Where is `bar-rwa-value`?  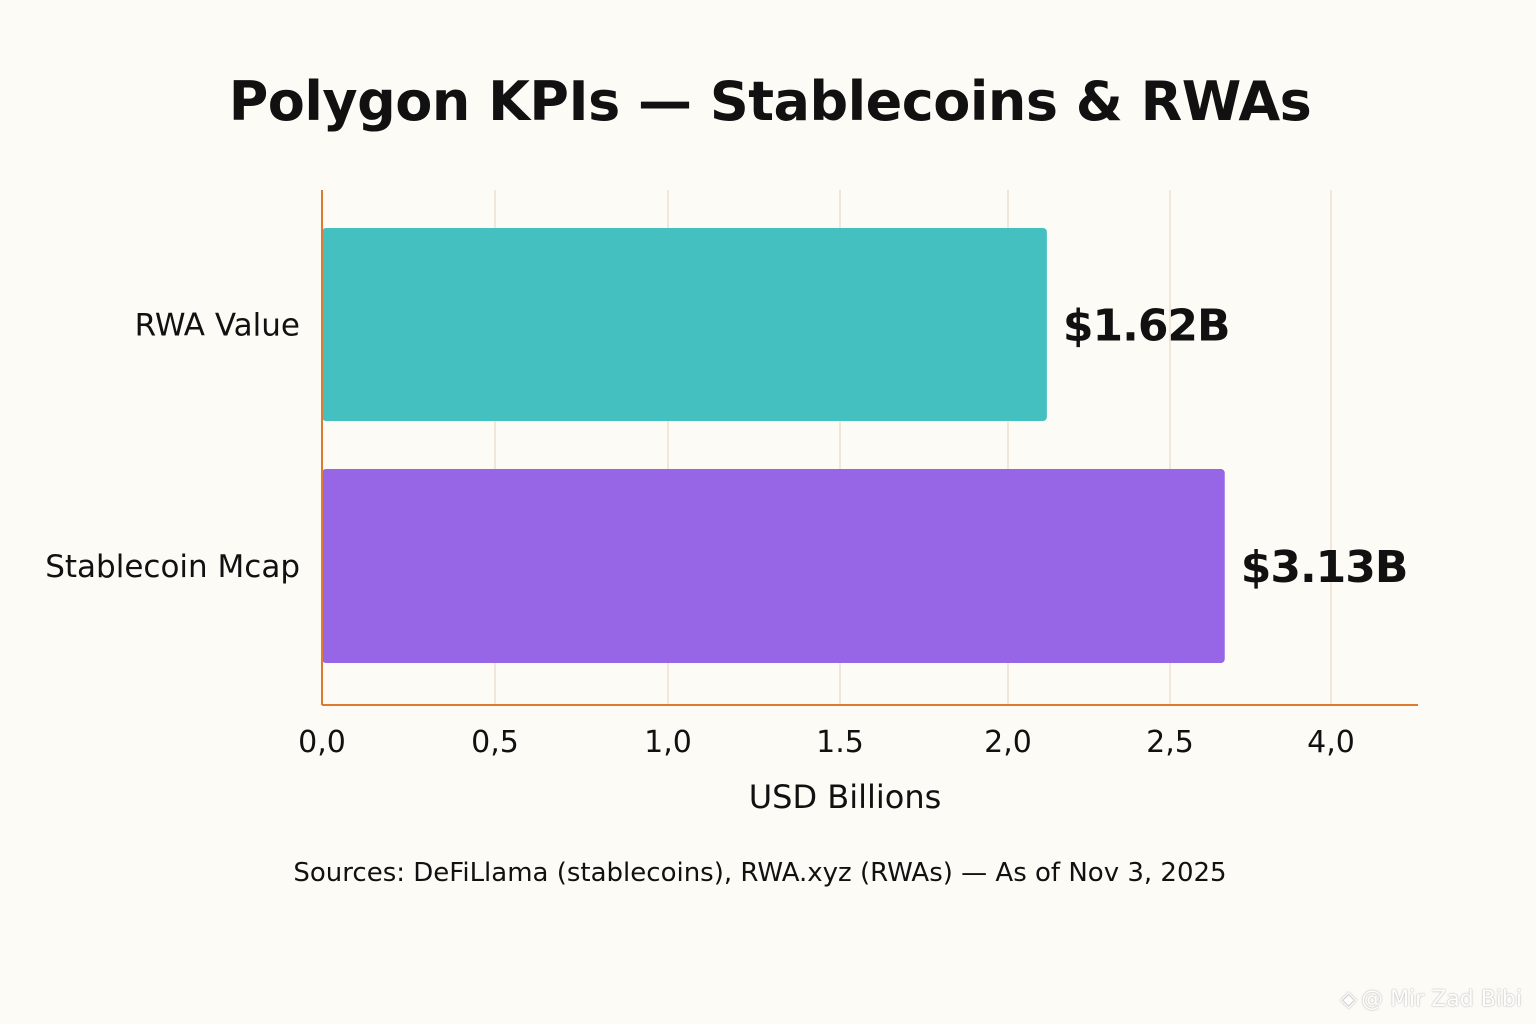
bar-rwa-value is located at coordinates (684, 324).